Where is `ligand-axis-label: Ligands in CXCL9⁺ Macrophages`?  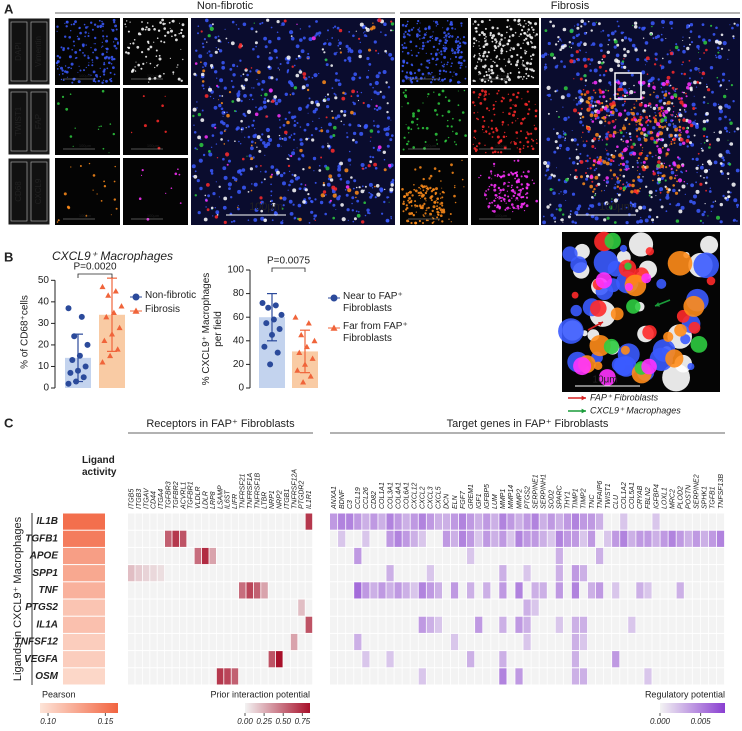 ligand-axis-label: Ligands in CXCL9⁺ Macrophages is located at coordinates (18, 598).